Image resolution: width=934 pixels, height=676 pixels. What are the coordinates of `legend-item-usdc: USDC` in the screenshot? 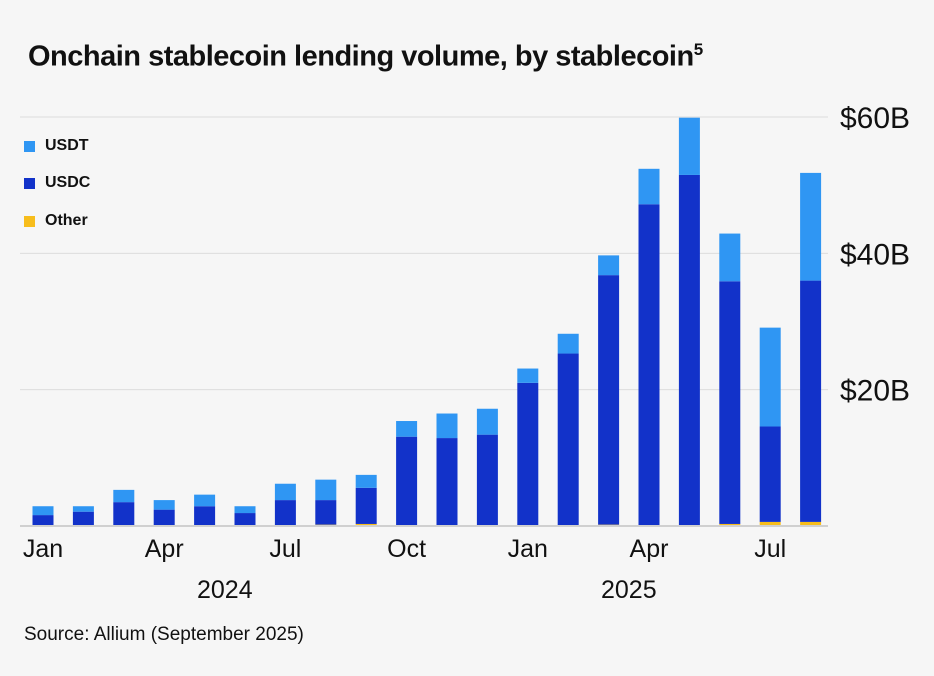 It's located at (57, 183).